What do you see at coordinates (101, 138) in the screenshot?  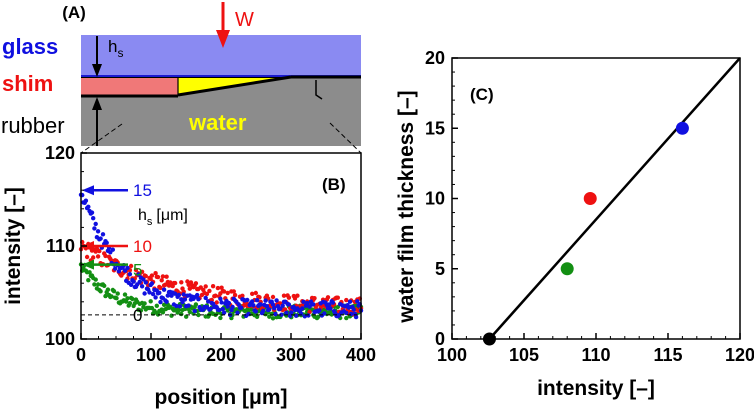 I see `zoom-line-left` at bounding box center [101, 138].